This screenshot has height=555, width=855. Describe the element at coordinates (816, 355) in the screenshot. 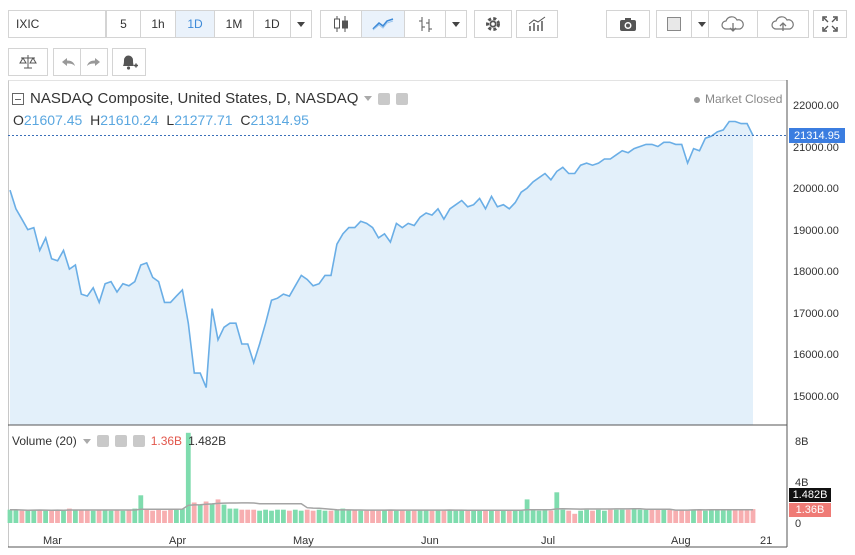

I see `price-axis-label: 16000.00` at that location.